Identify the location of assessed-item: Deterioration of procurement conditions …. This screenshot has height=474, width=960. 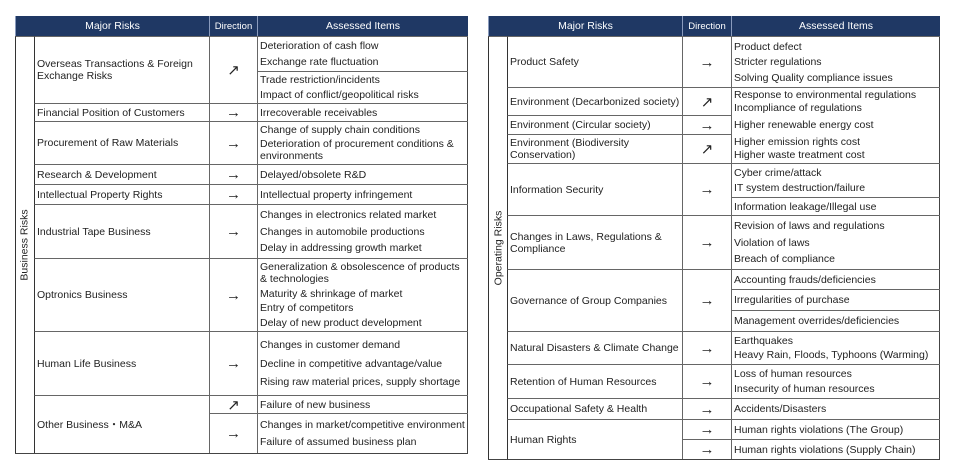
(357, 150).